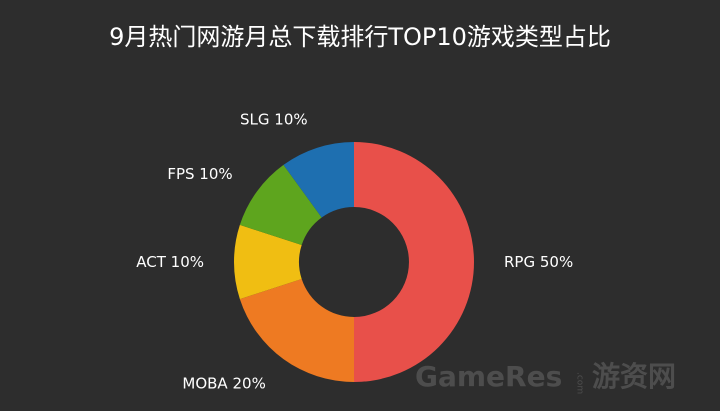 The image size is (720, 411). I want to click on slice-label: RPG 50%, so click(538, 262).